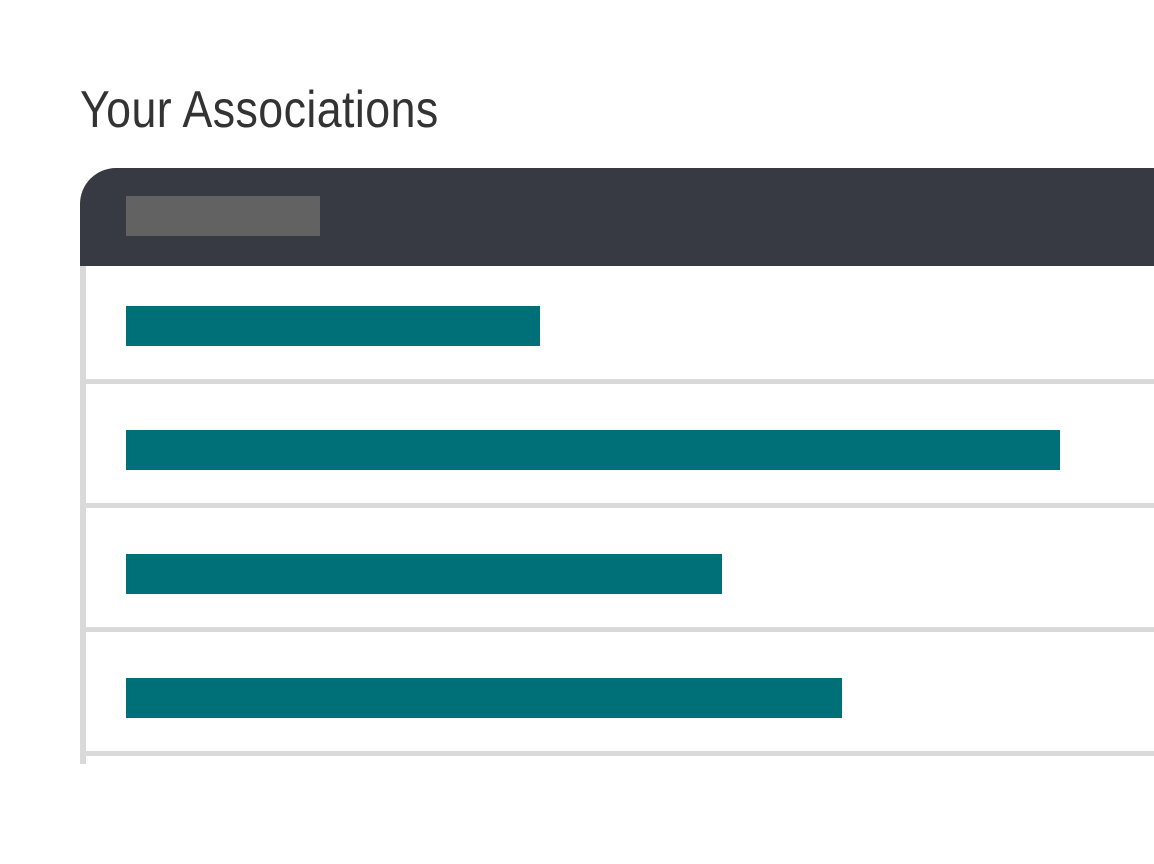 The height and width of the screenshot is (864, 1154). Describe the element at coordinates (617, 217) in the screenshot. I see `associations-panel-header` at that location.